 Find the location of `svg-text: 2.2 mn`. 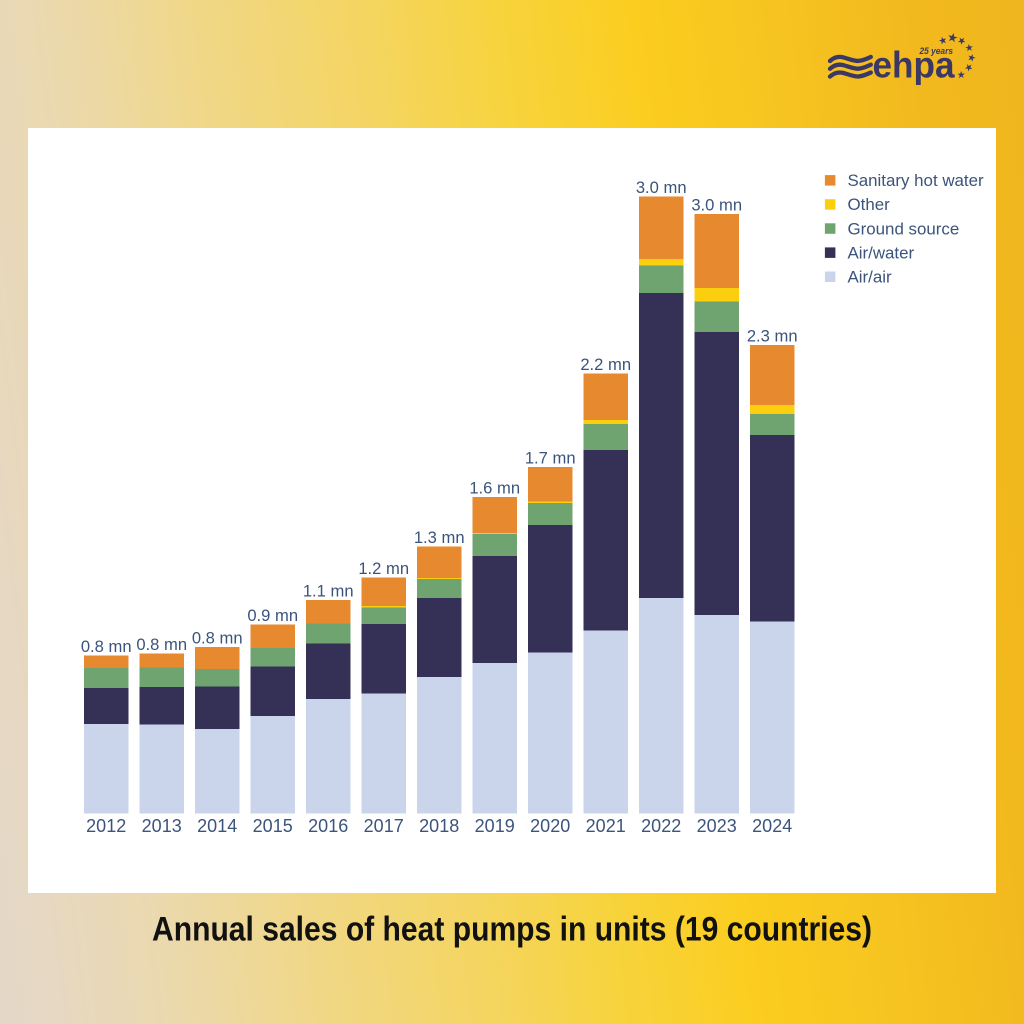

svg-text: 2.2 mn is located at coordinates (605, 364).